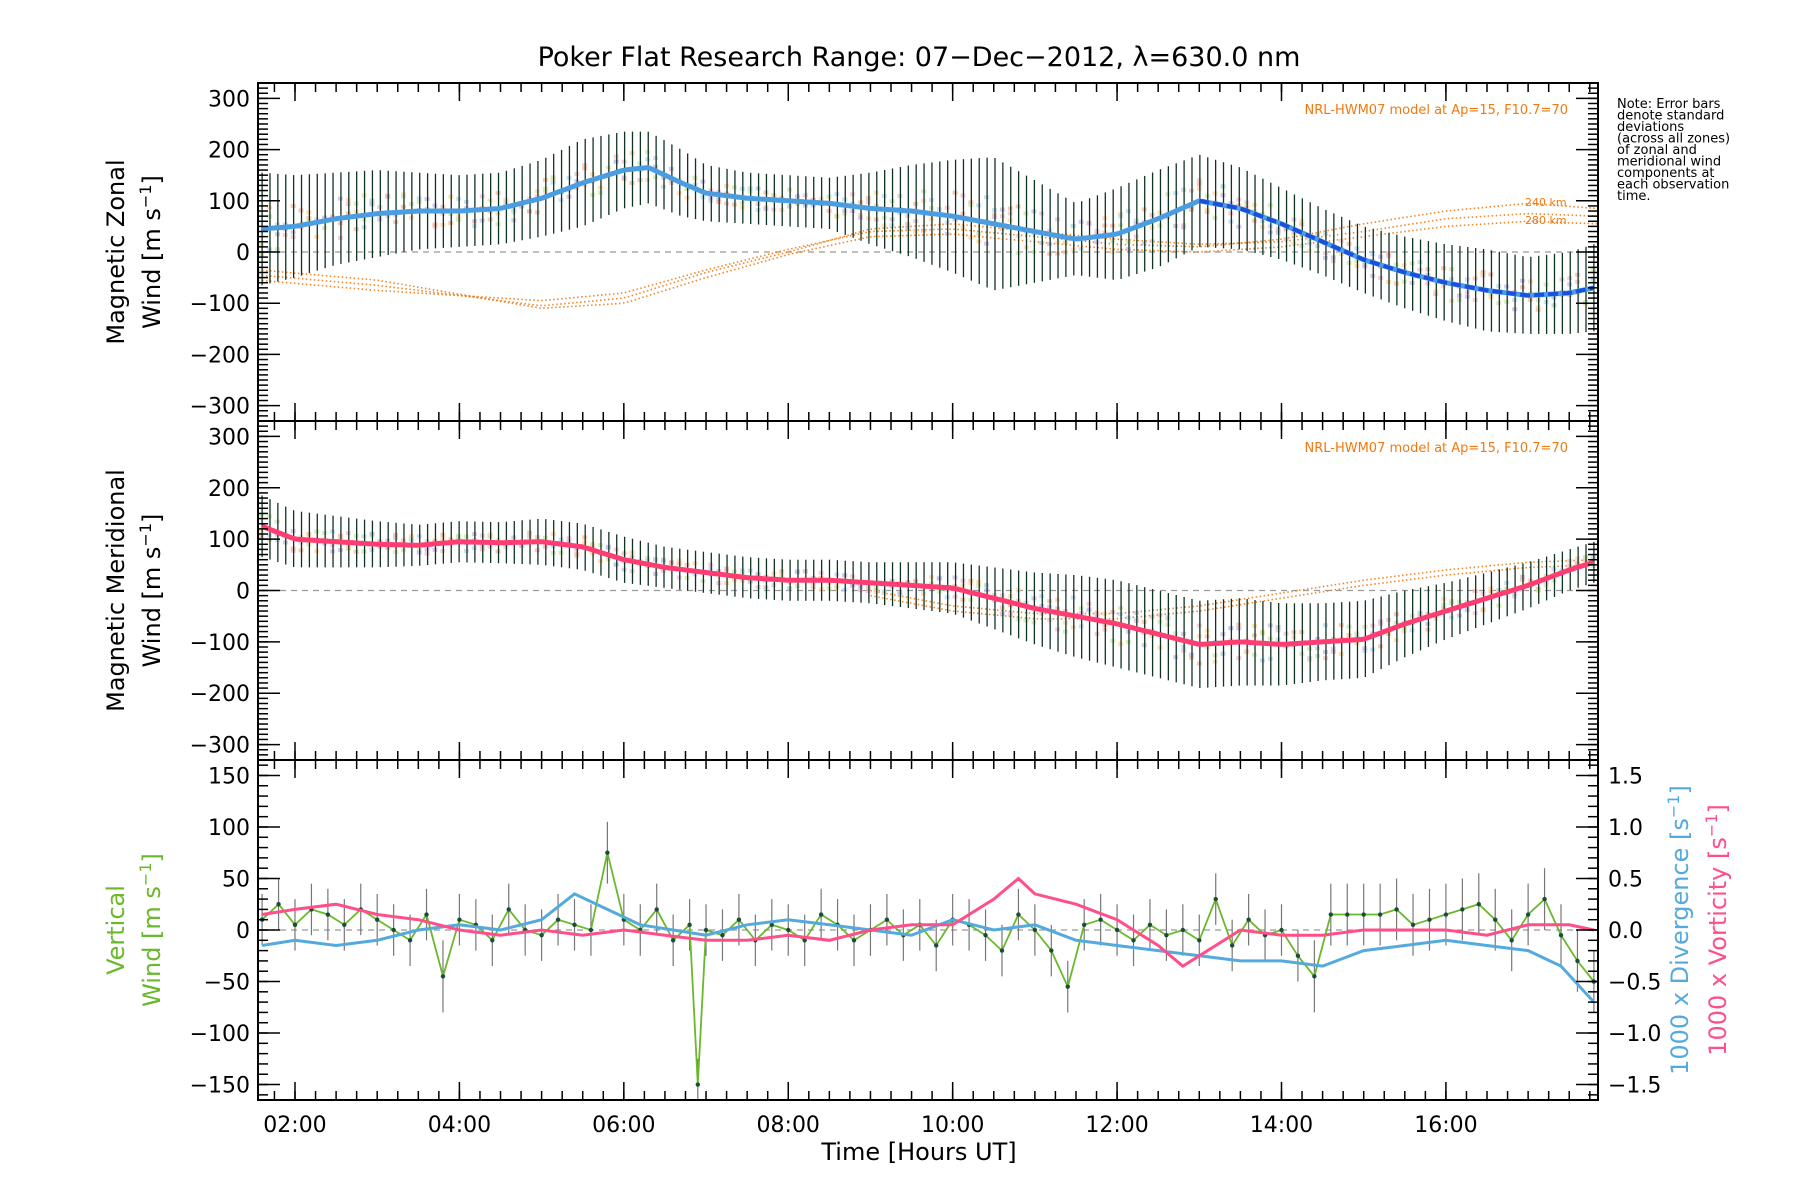  What do you see at coordinates (1625, 776) in the screenshot?
I see `right-tick-label: 1.5` at bounding box center [1625, 776].